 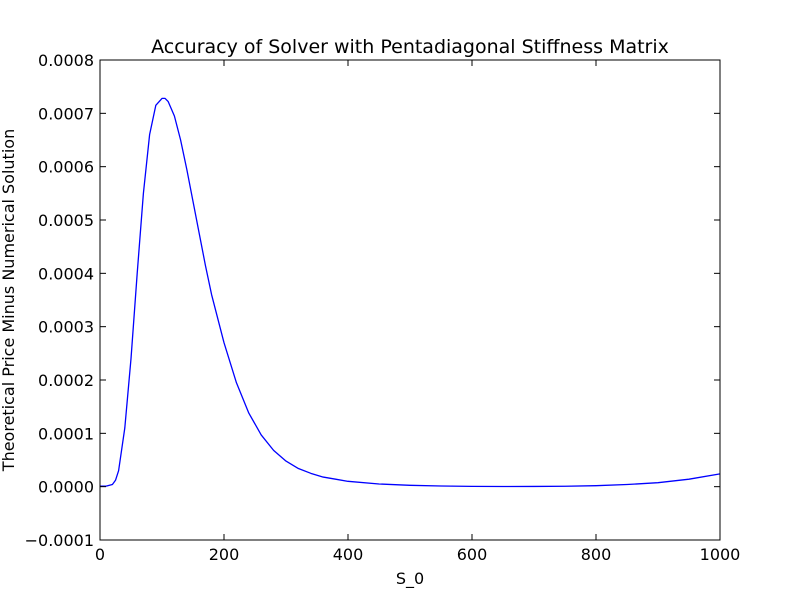 I want to click on y-tick-label: 0.0003, so click(x=66, y=327).